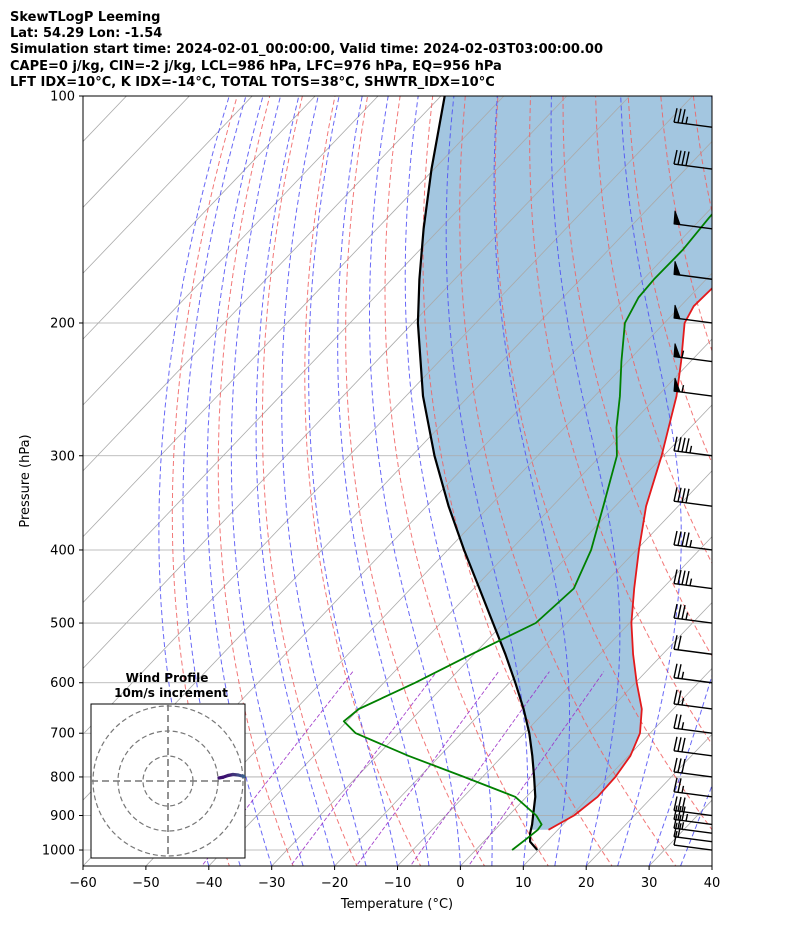 The height and width of the screenshot is (937, 794). Describe the element at coordinates (62, 816) in the screenshot. I see `y-tick-label: 900` at that location.